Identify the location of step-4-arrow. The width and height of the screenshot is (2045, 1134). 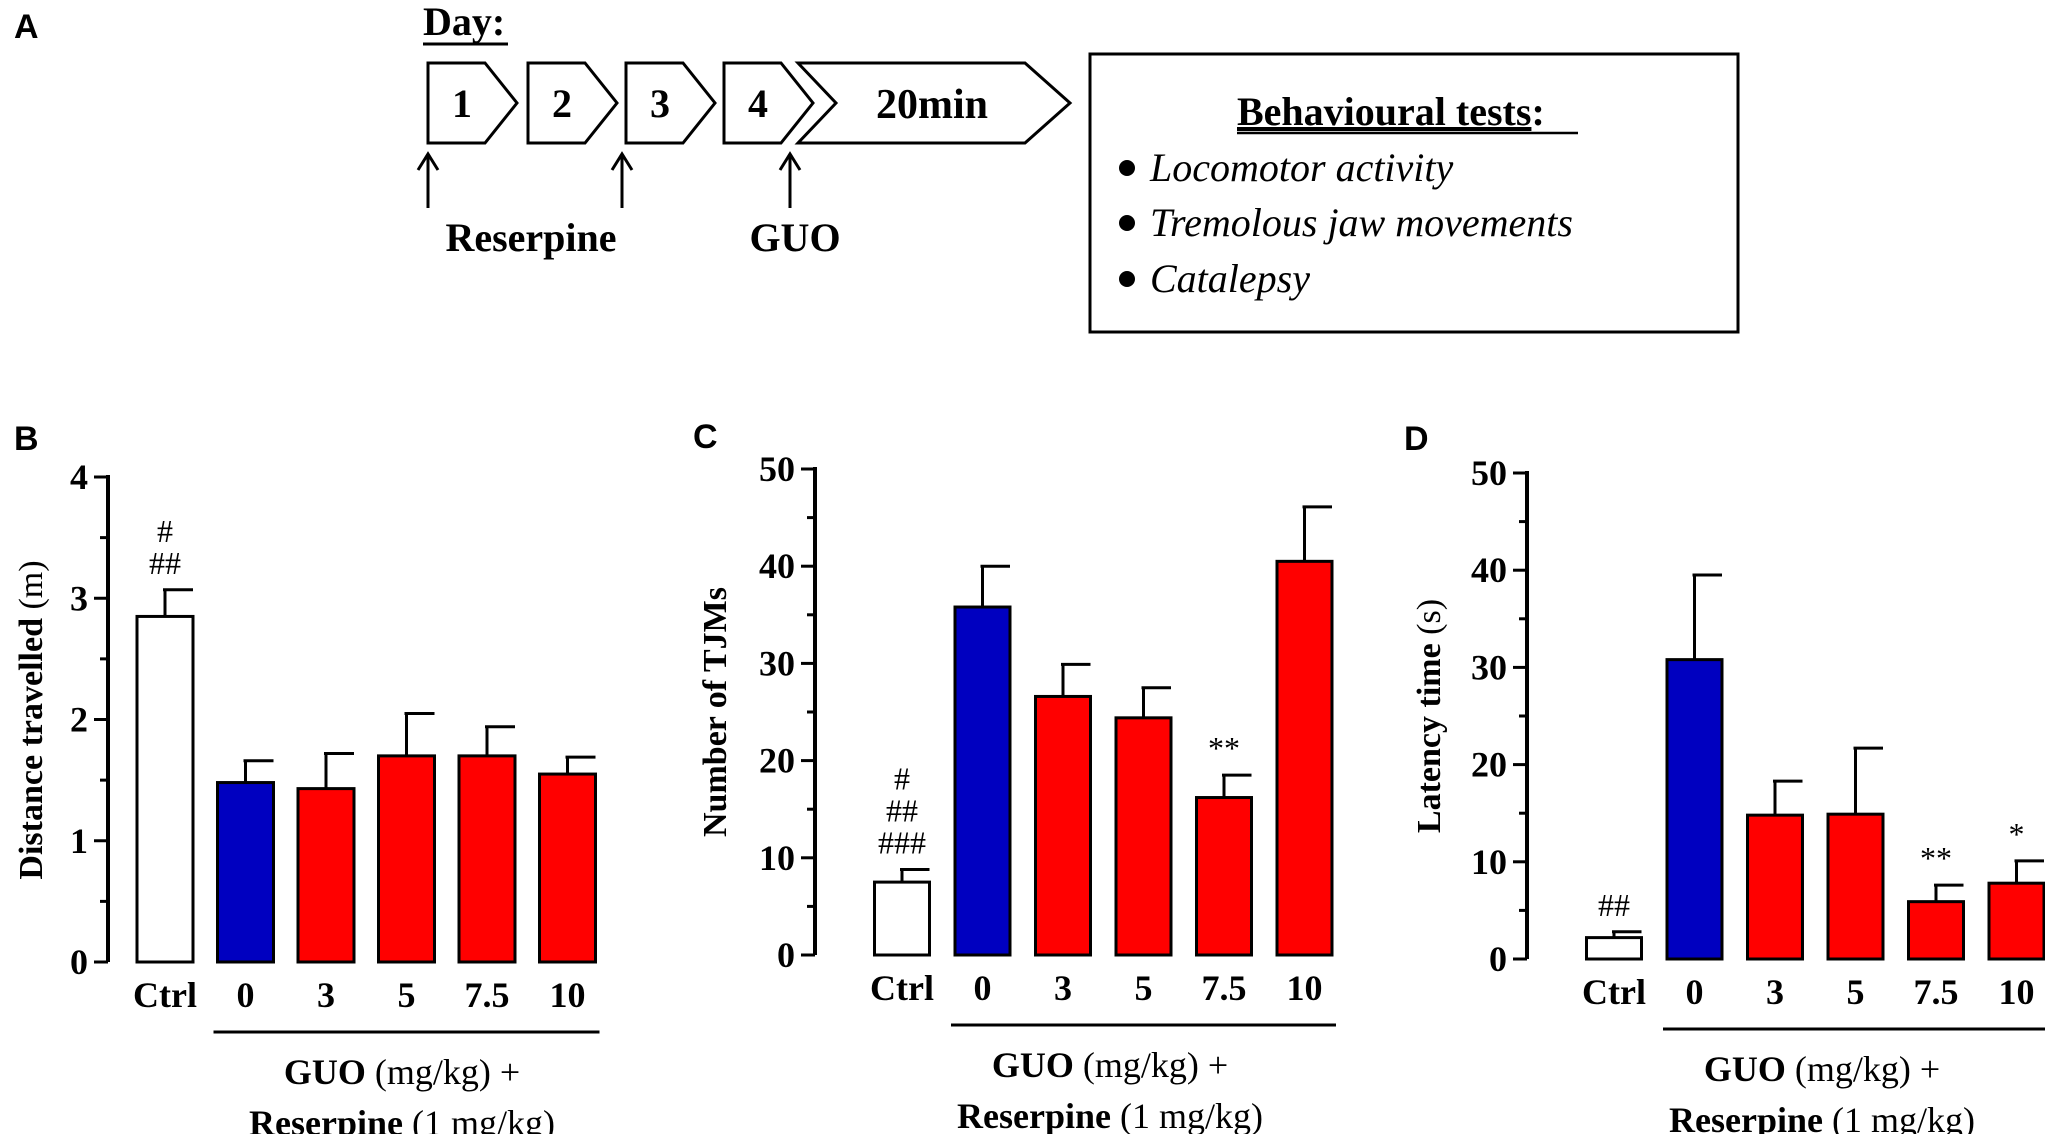
(768, 103).